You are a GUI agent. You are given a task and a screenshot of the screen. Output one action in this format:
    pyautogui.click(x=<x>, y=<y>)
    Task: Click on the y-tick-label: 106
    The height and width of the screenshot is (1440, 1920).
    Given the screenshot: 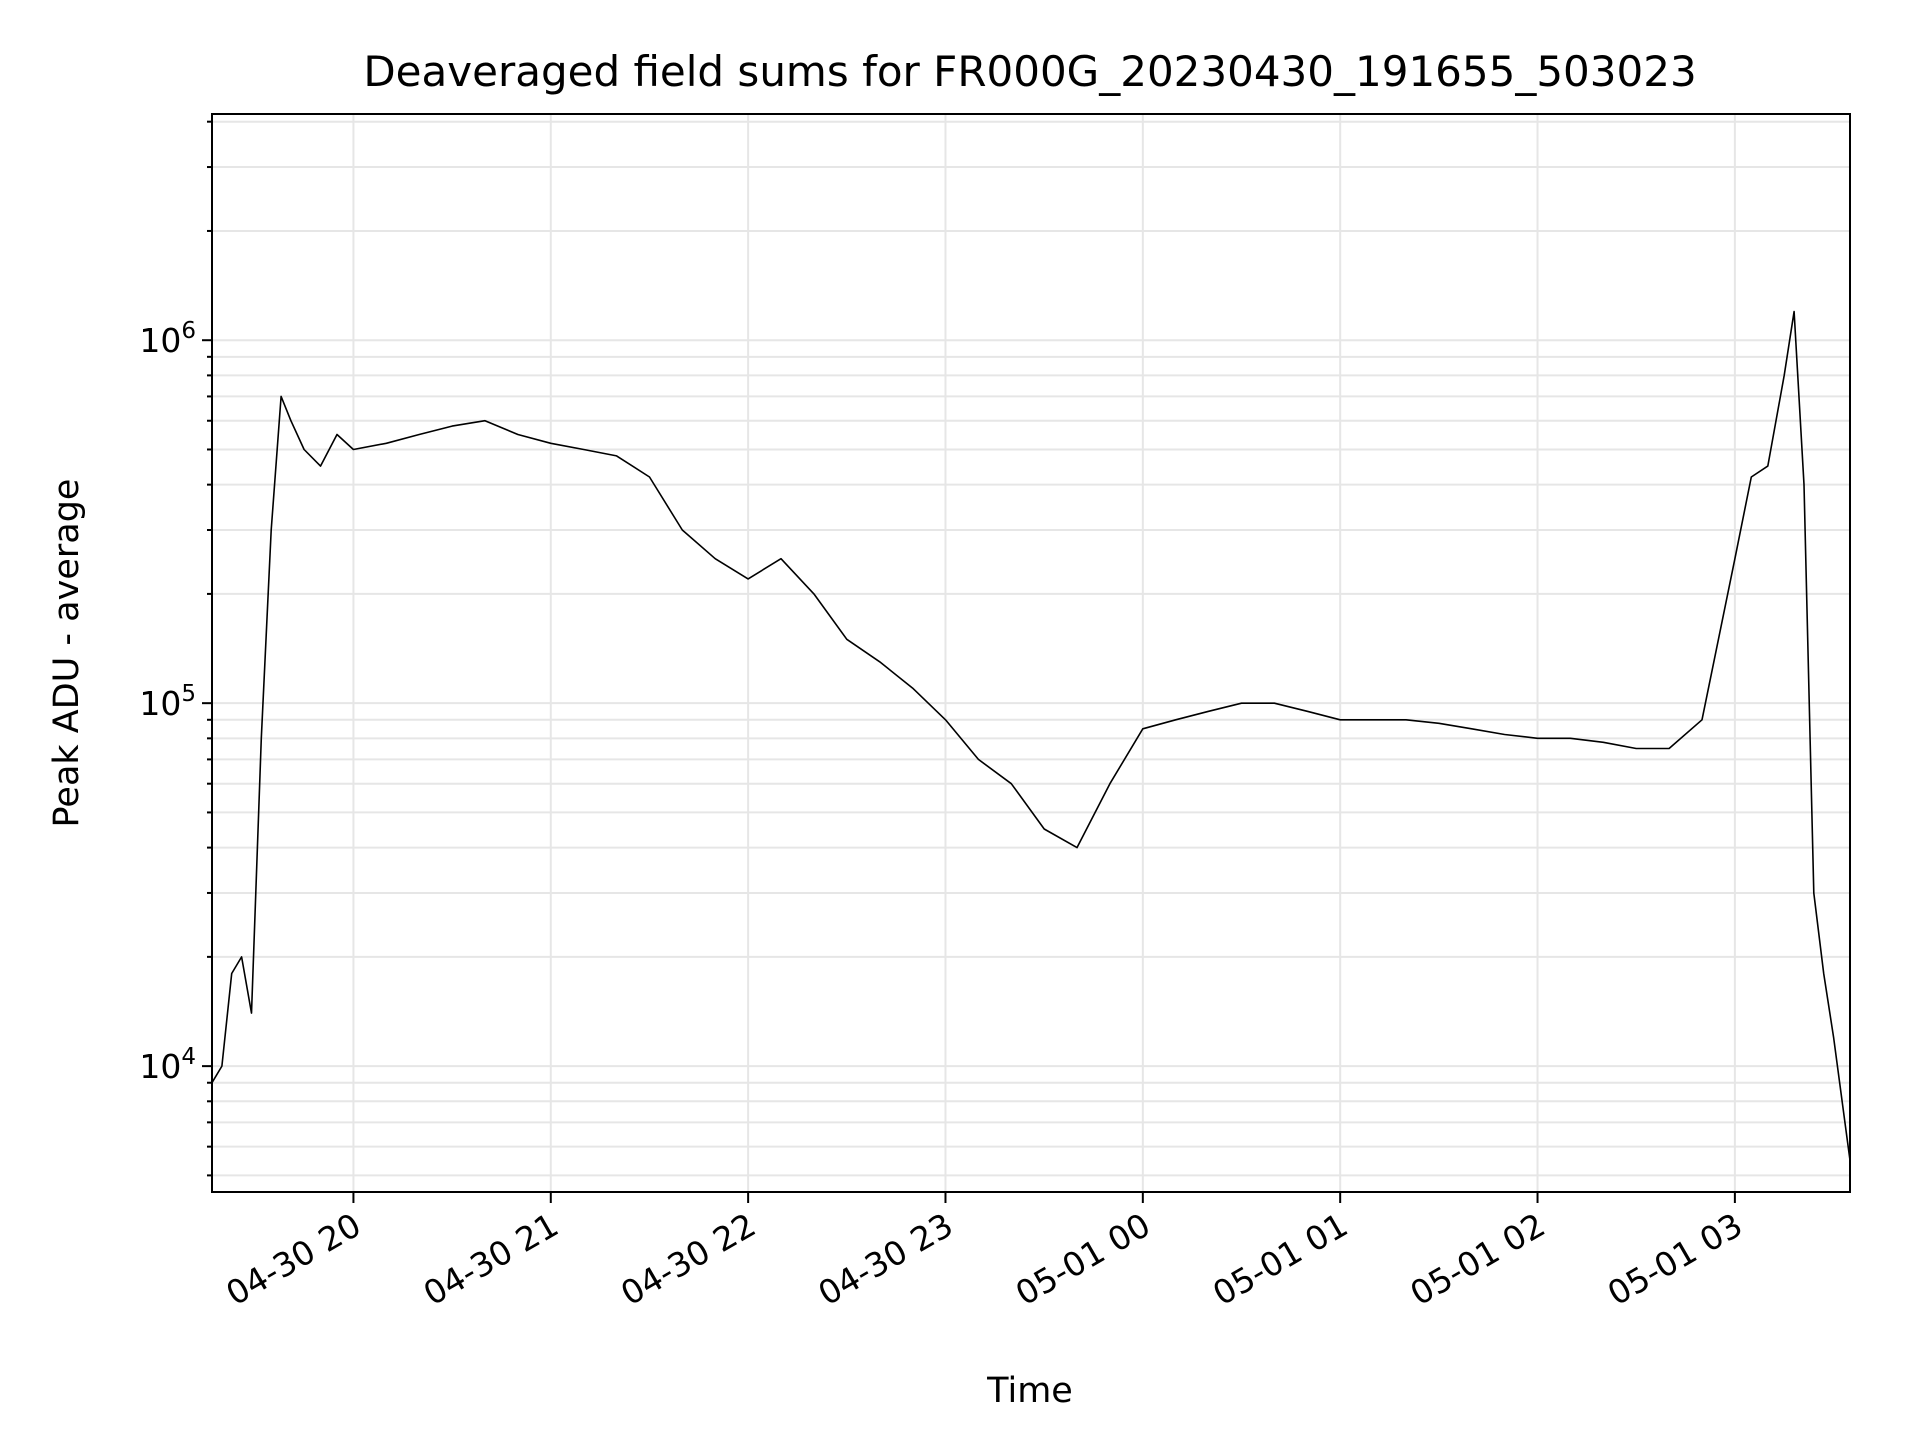 What is the action you would take?
    pyautogui.click(x=167, y=339)
    